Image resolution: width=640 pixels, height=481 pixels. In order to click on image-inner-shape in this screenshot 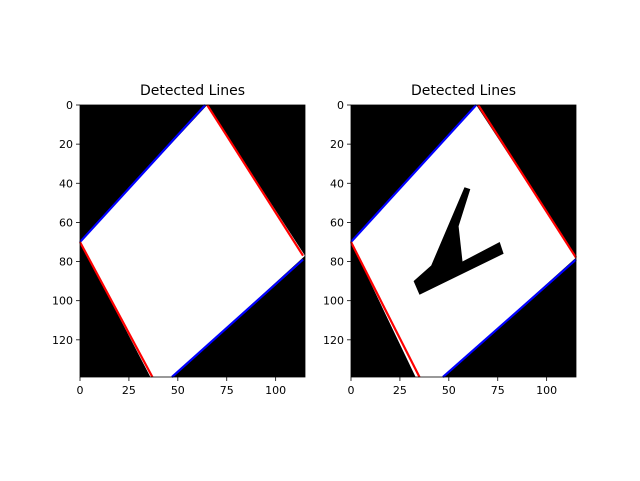, I will do `click(458, 241)`.